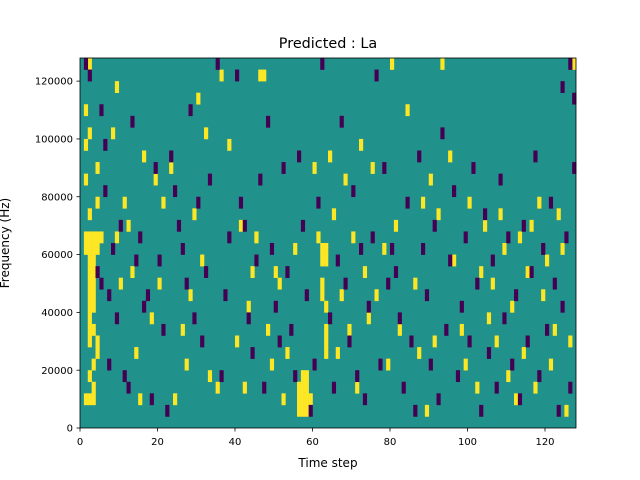 The height and width of the screenshot is (480, 640). I want to click on y-tick-label: 100000, so click(54, 140).